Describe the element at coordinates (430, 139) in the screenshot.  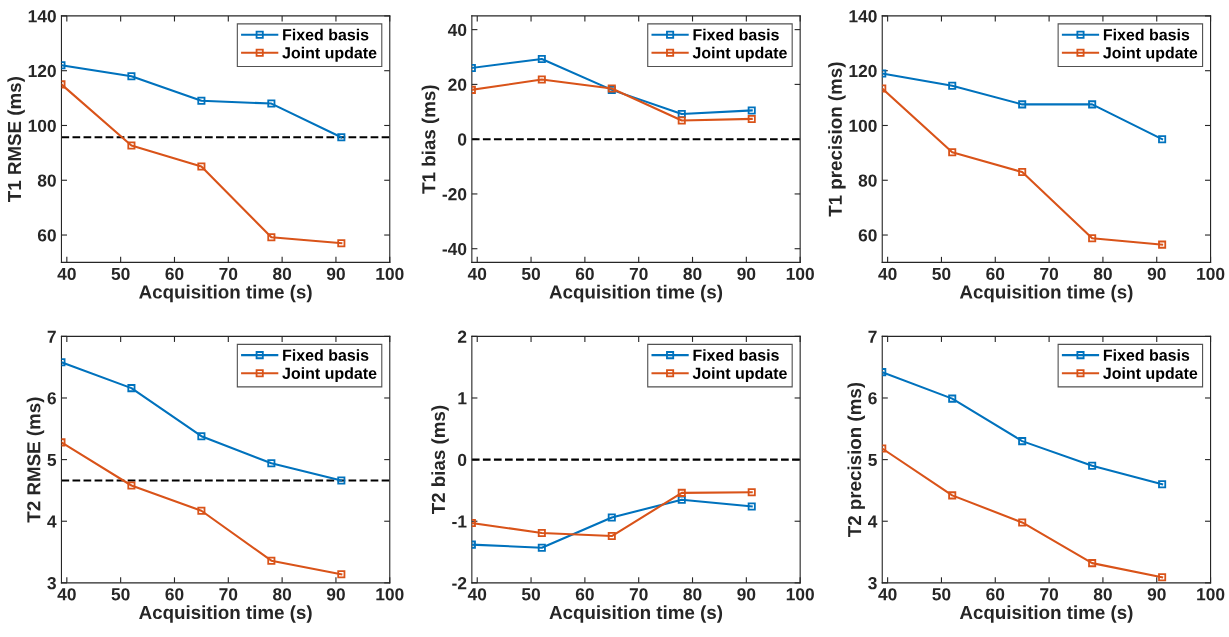
I see `y-axis-title: T1 bias (ms)` at that location.